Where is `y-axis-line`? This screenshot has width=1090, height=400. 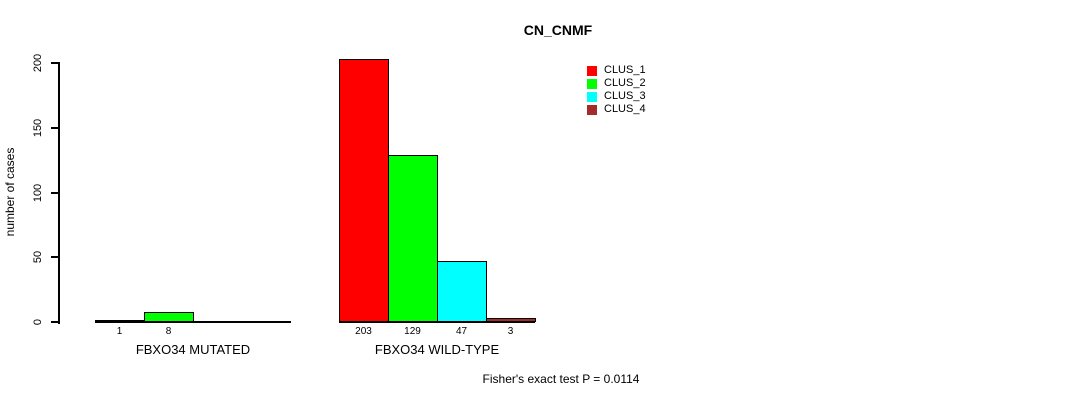 y-axis-line is located at coordinates (59, 193).